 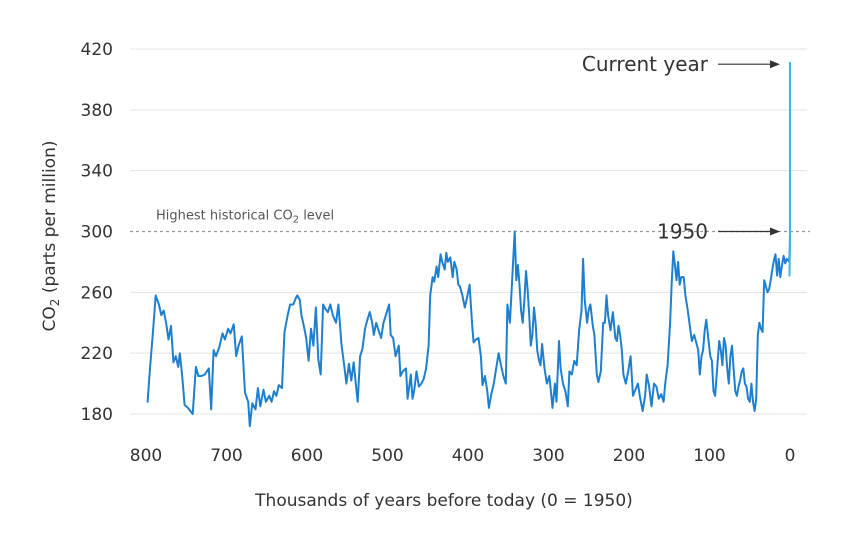 I want to click on y-axis-title: CO2 (parts per million), so click(x=51, y=236).